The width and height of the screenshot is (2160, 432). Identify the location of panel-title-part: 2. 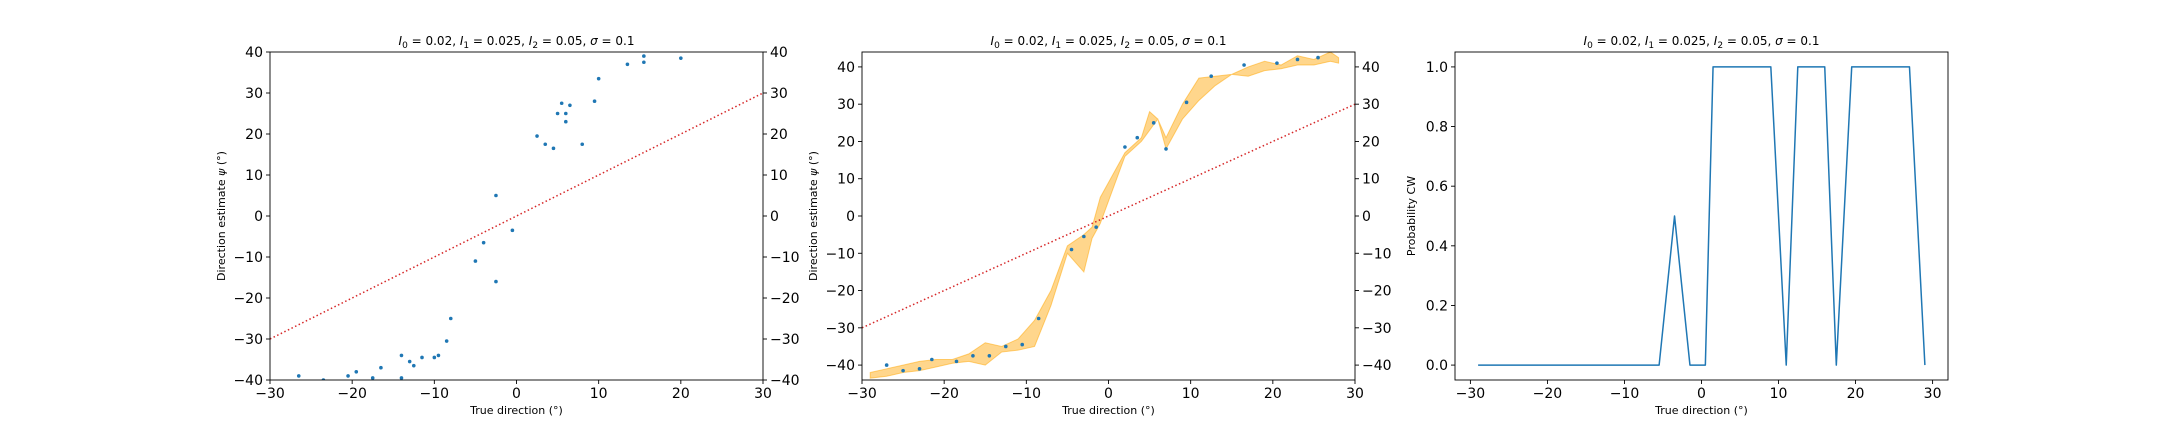
(1720, 46).